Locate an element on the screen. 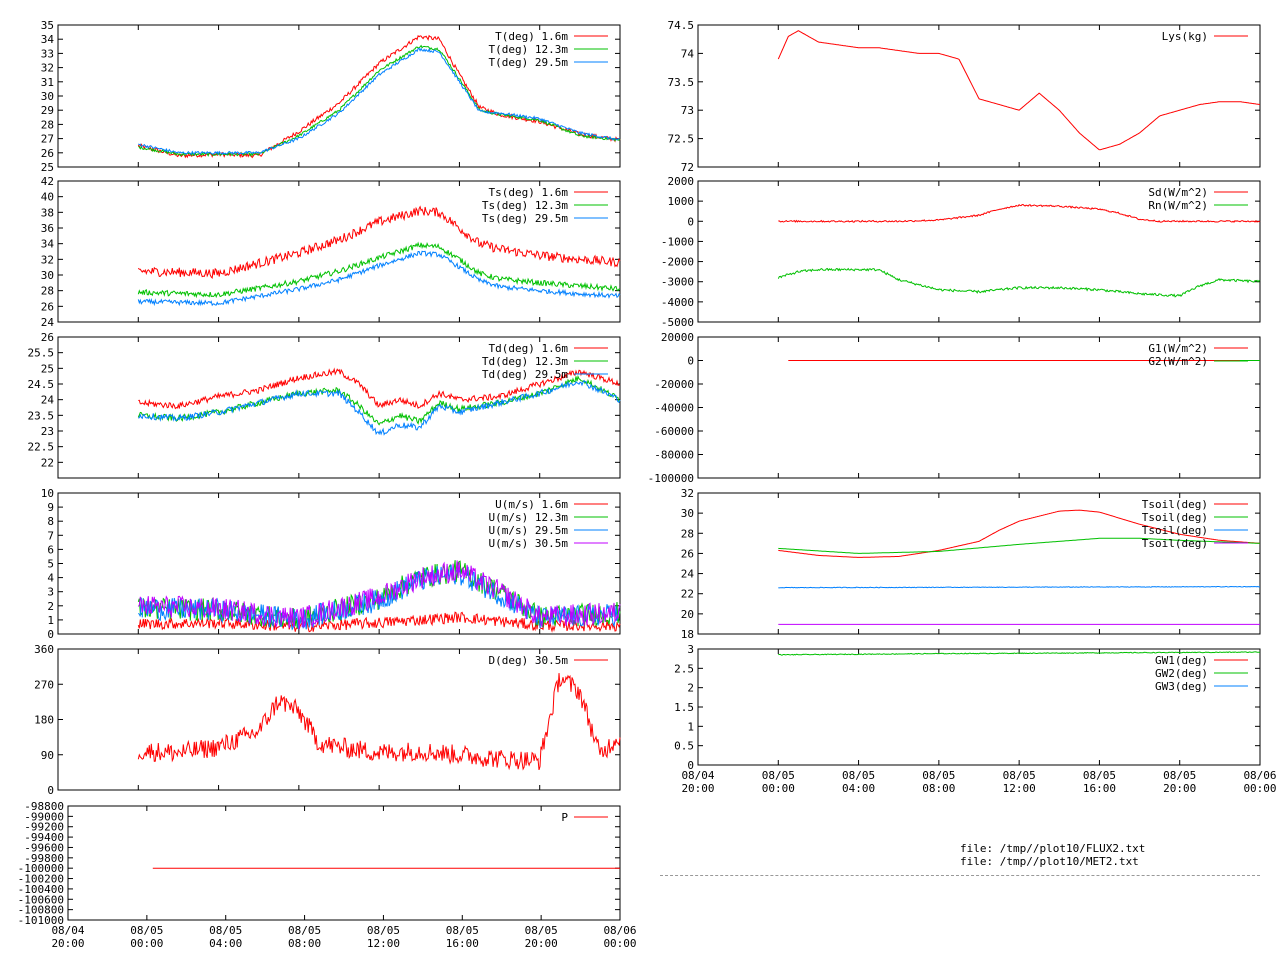  y-tick-label: 24.5 is located at coordinates (41, 384).